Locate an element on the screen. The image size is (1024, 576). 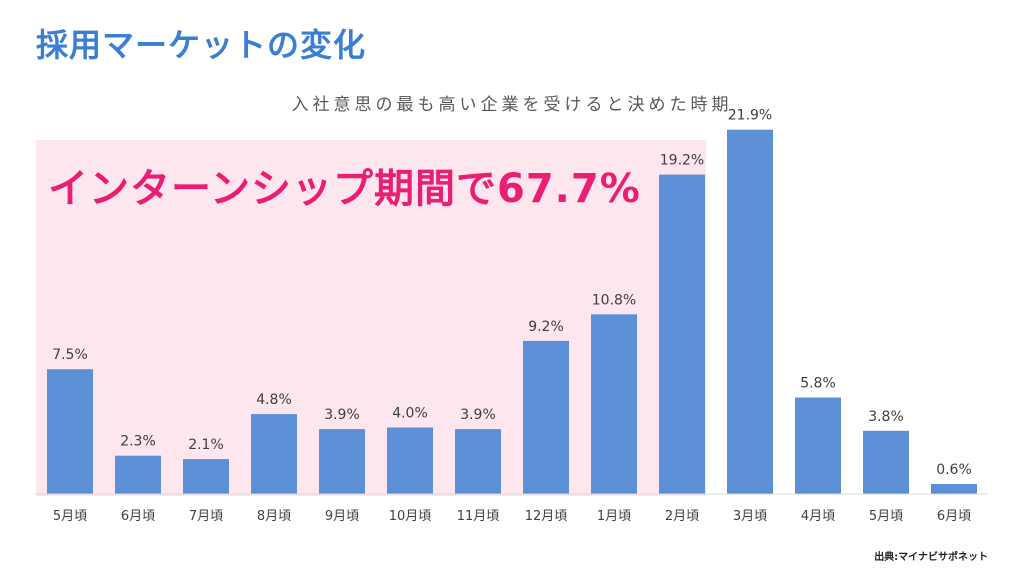
x-tick-label: 8月頃 is located at coordinates (274, 516).